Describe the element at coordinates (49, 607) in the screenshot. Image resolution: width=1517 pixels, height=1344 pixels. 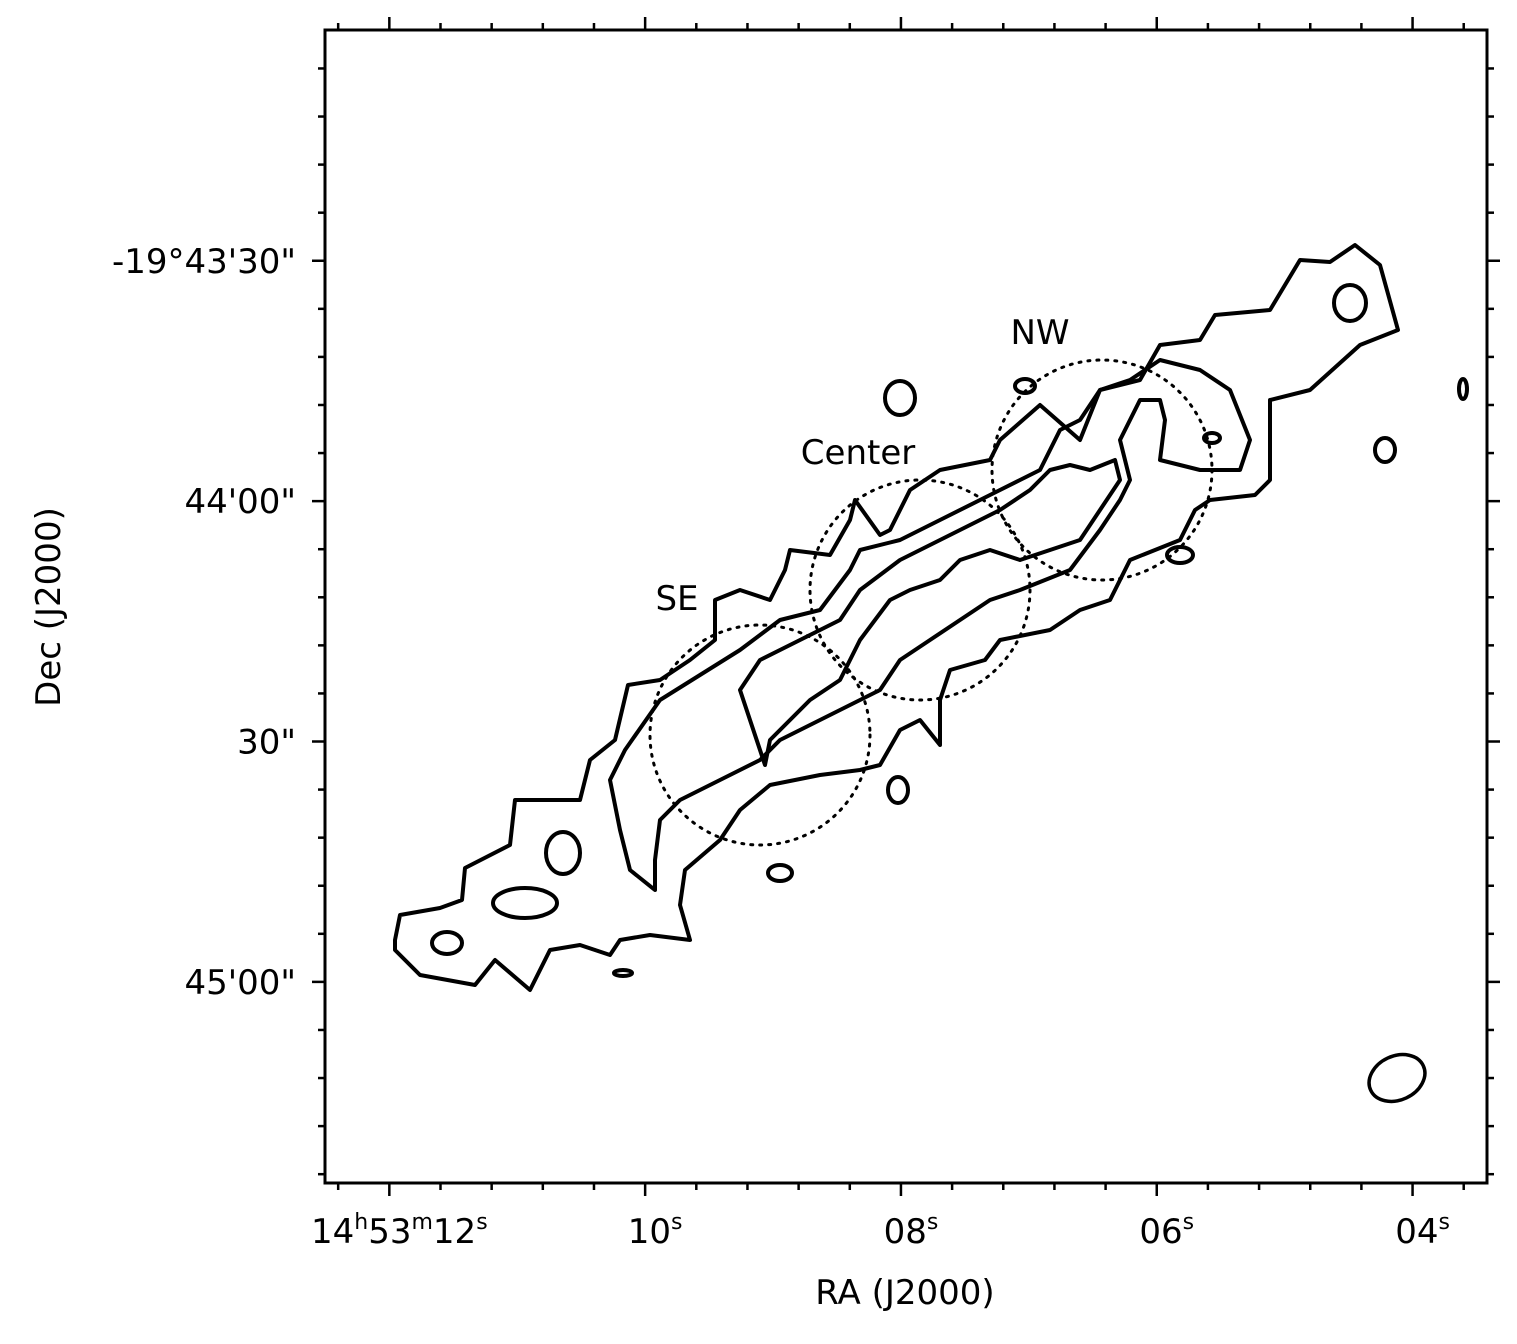
I see `y-axis-label: Dec (J2000)` at that location.